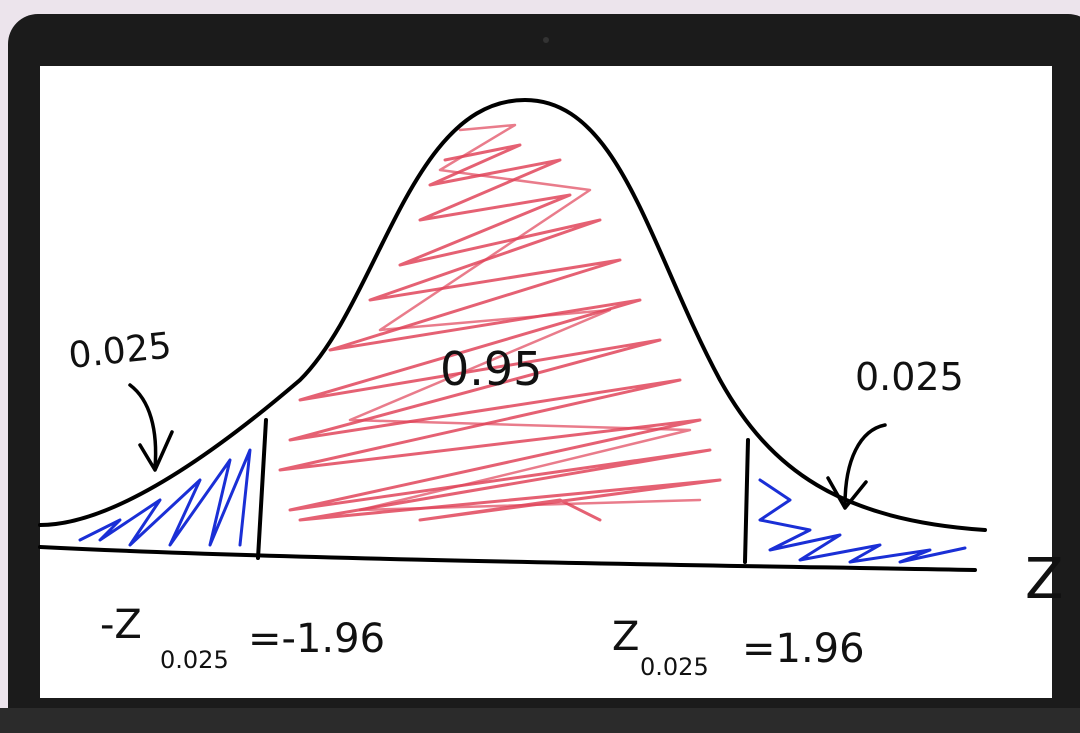  What do you see at coordinates (507, 558) in the screenshot?
I see `baseline` at bounding box center [507, 558].